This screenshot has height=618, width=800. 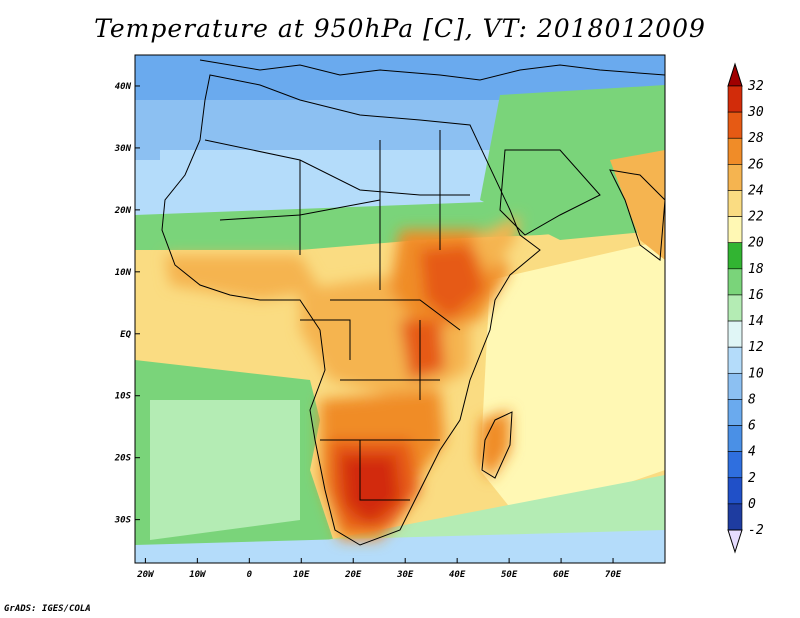 I want to click on colorbar-bottom-arrow, so click(x=735, y=541).